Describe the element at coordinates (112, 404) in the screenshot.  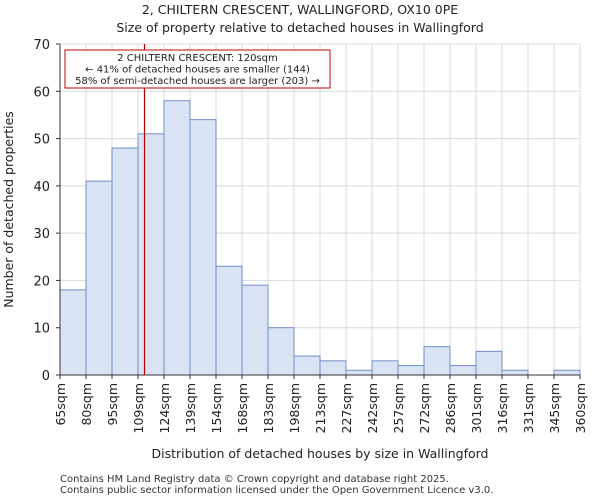
I see `x-tick-label: 95sqm` at that location.